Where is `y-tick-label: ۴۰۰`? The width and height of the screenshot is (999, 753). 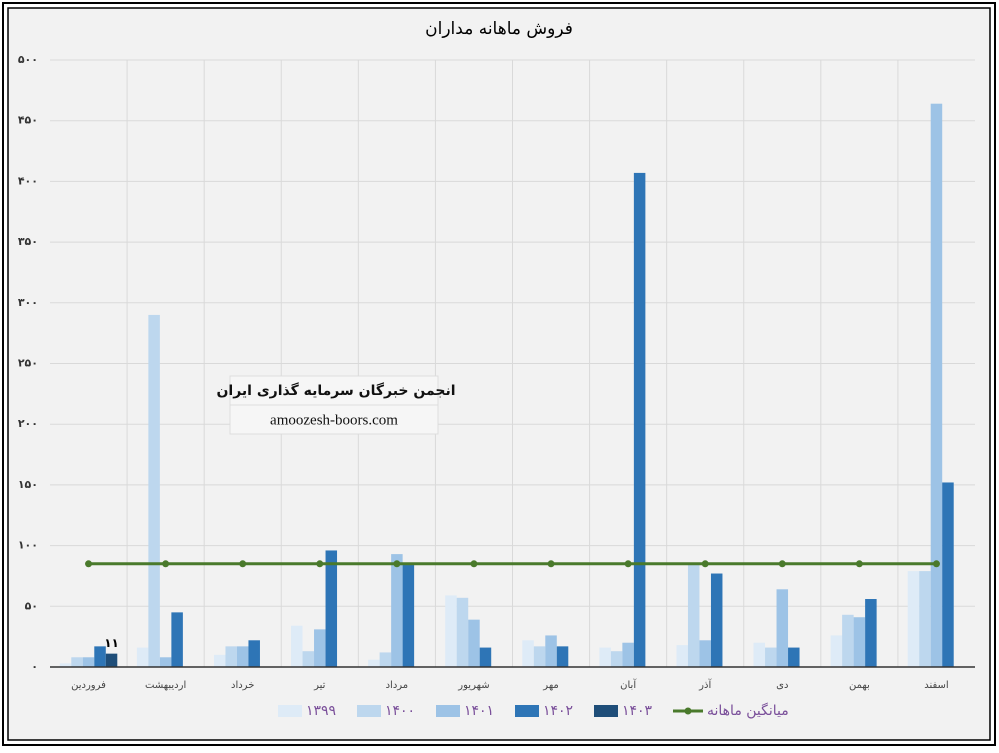
y-tick-label: ۴۰۰ is located at coordinates (28, 180).